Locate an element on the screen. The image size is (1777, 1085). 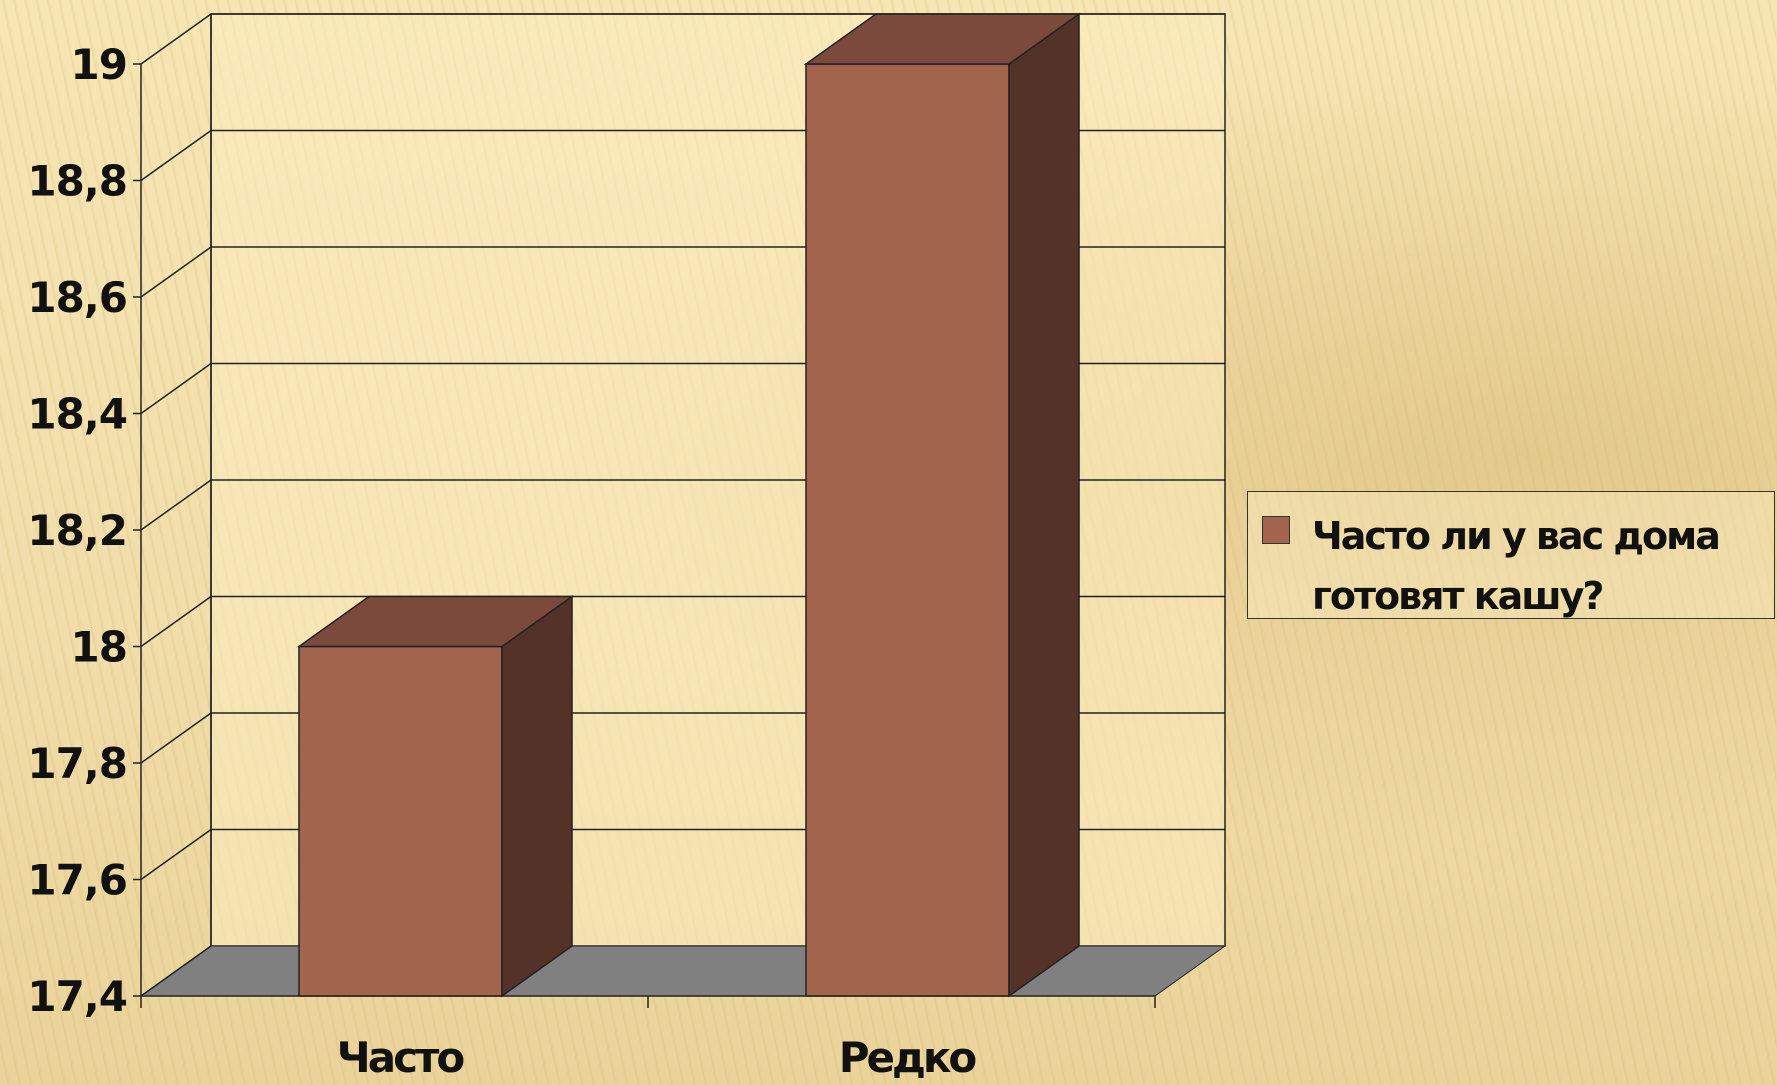
y-tick-label: 18 is located at coordinates (99, 647).